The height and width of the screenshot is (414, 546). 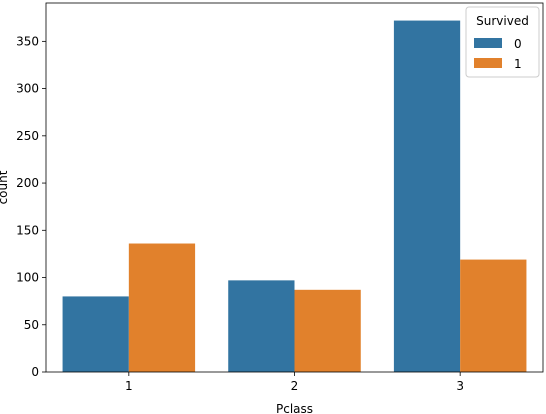 I want to click on x-tick-label: 3, so click(x=460, y=386).